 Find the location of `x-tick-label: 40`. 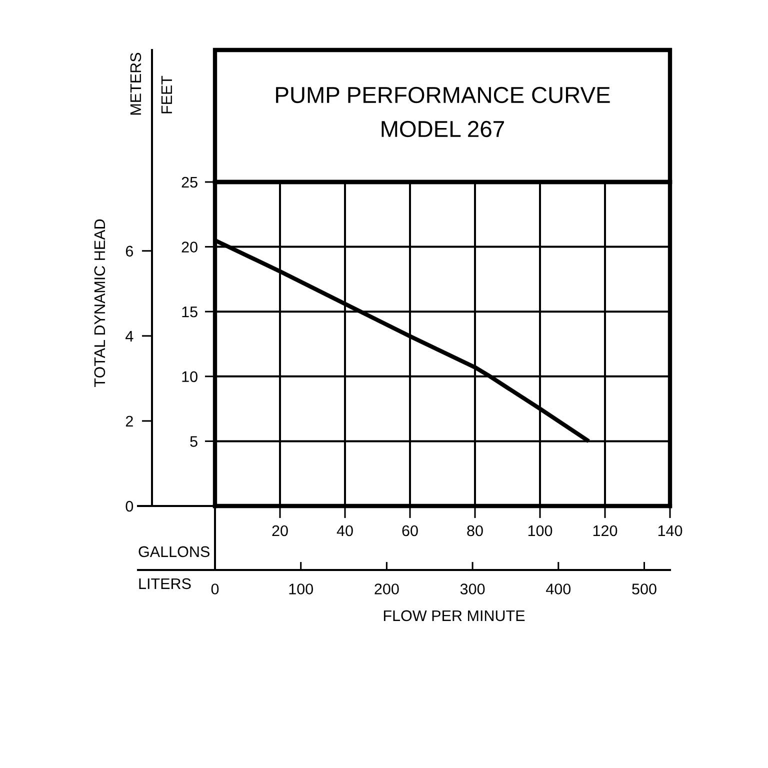

x-tick-label: 40 is located at coordinates (344, 530).